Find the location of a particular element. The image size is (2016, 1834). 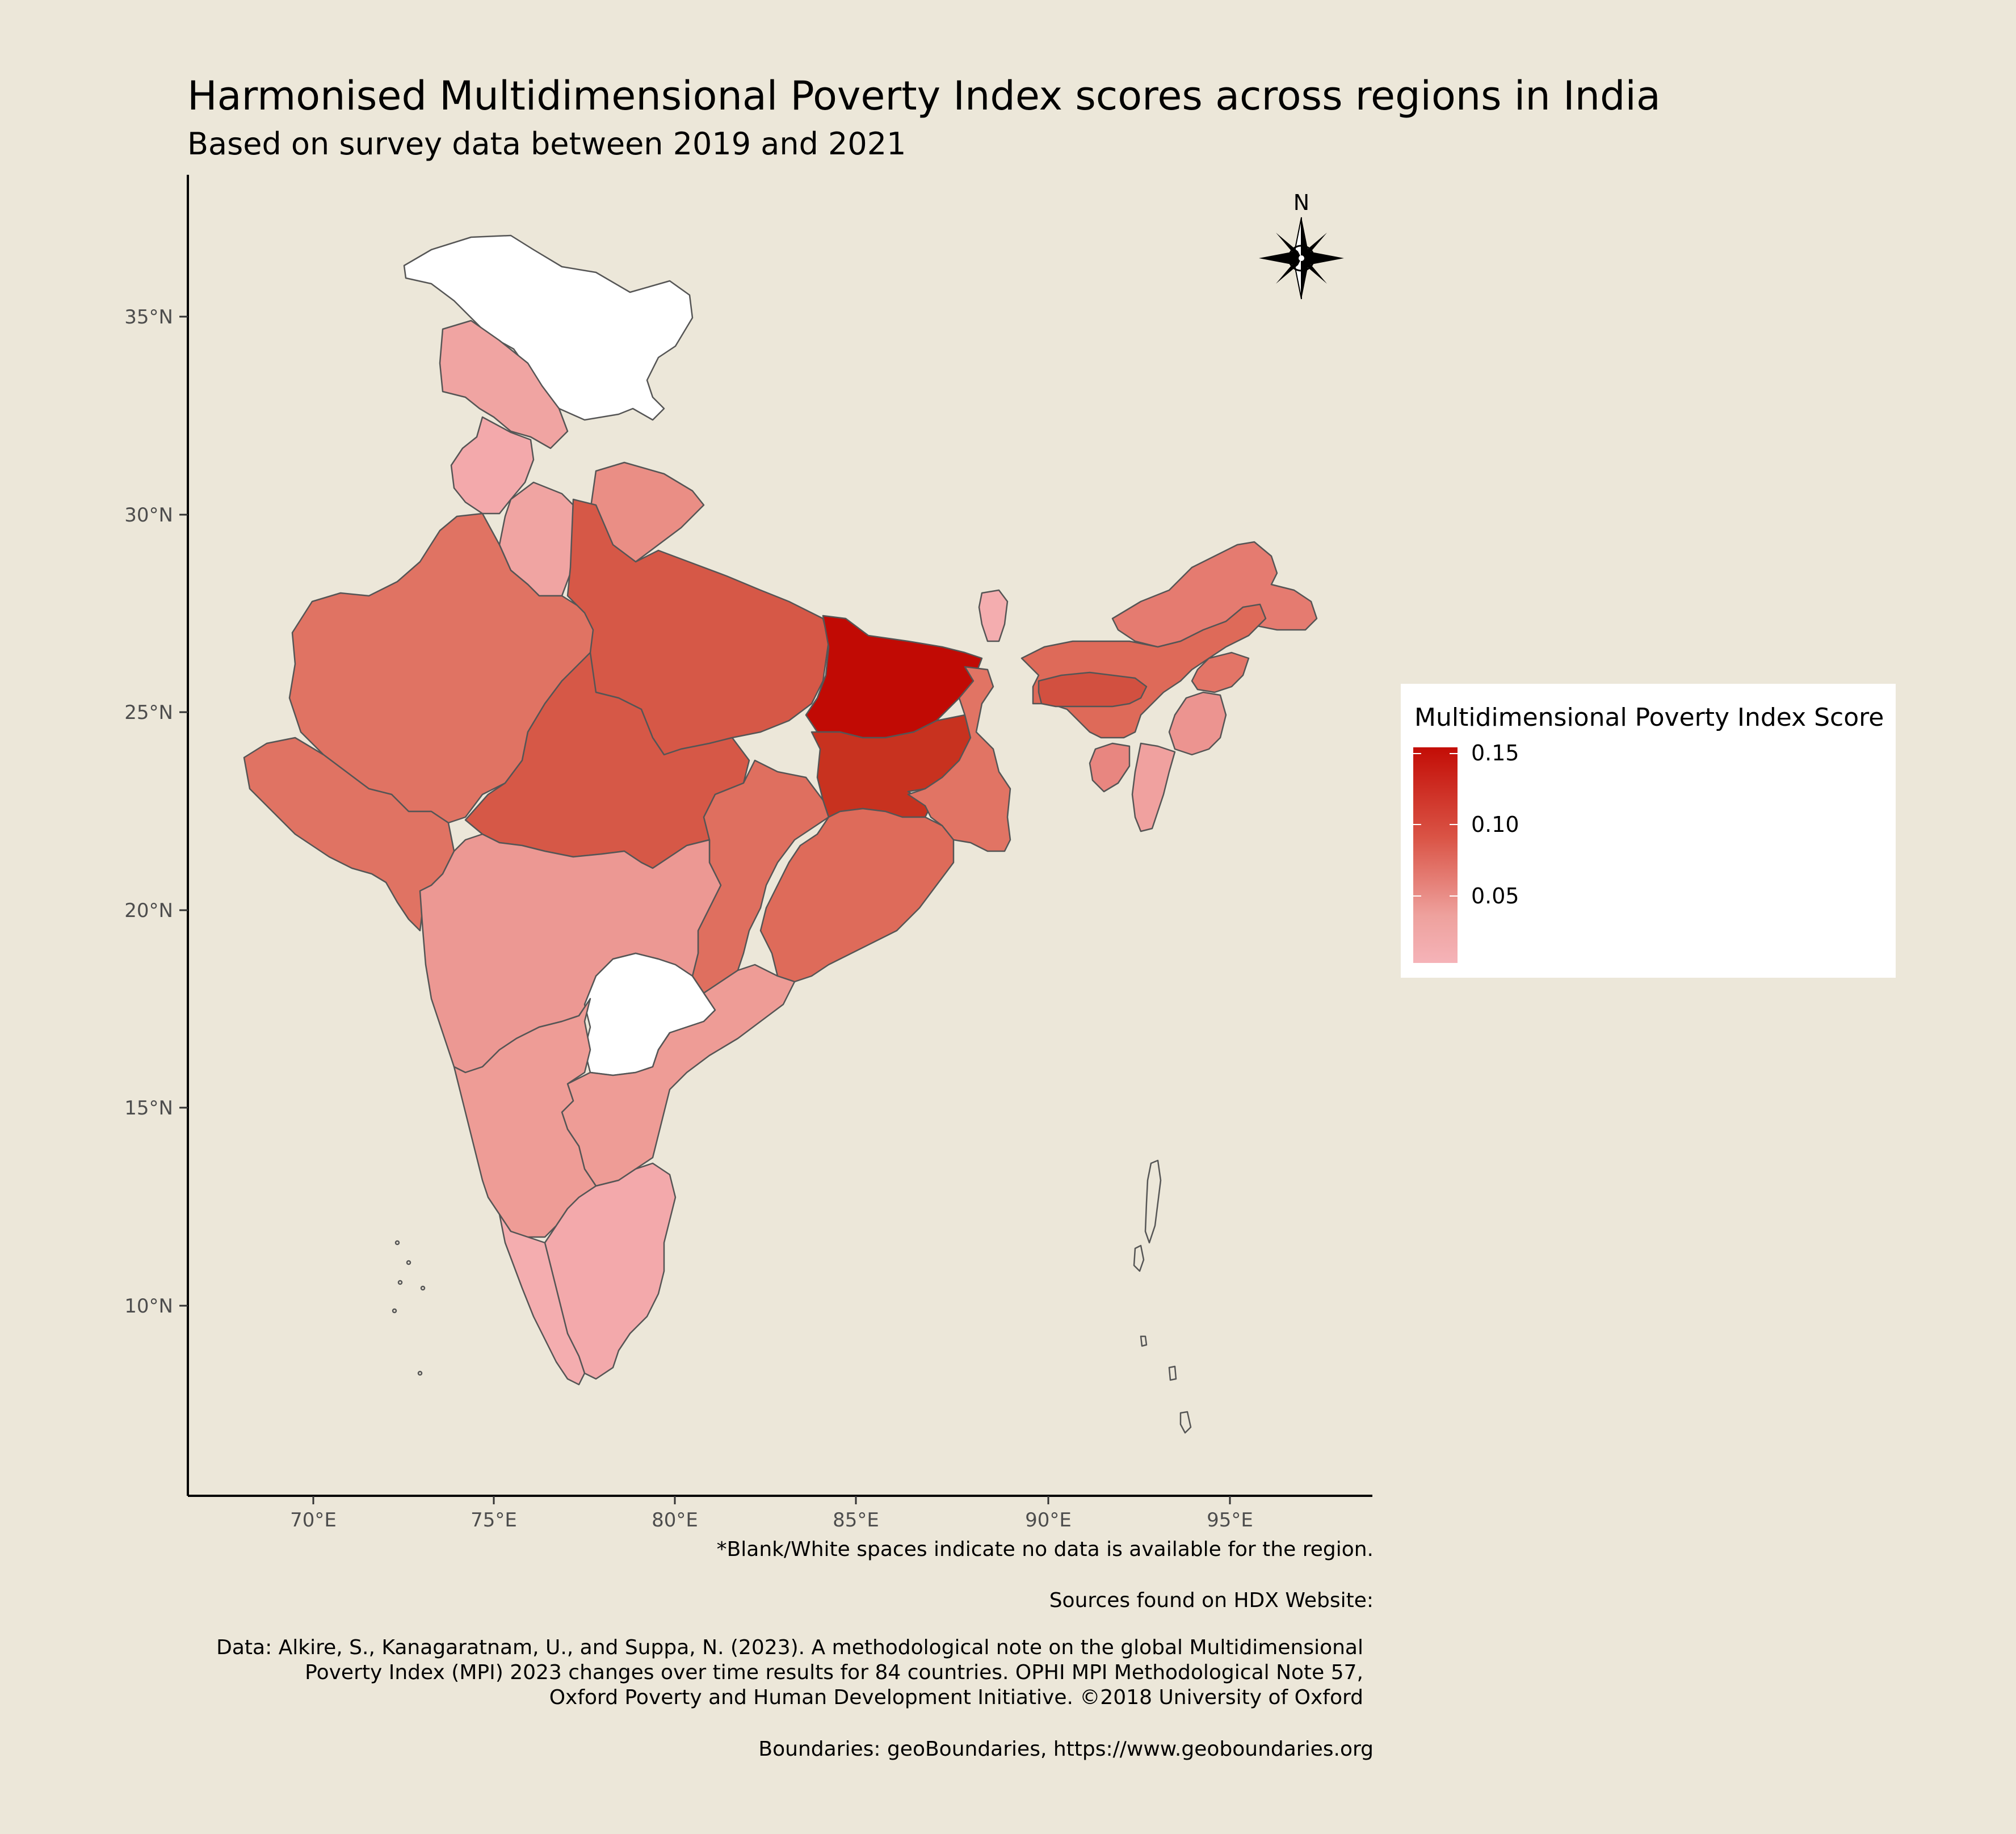

region-punjab is located at coordinates (492, 465).